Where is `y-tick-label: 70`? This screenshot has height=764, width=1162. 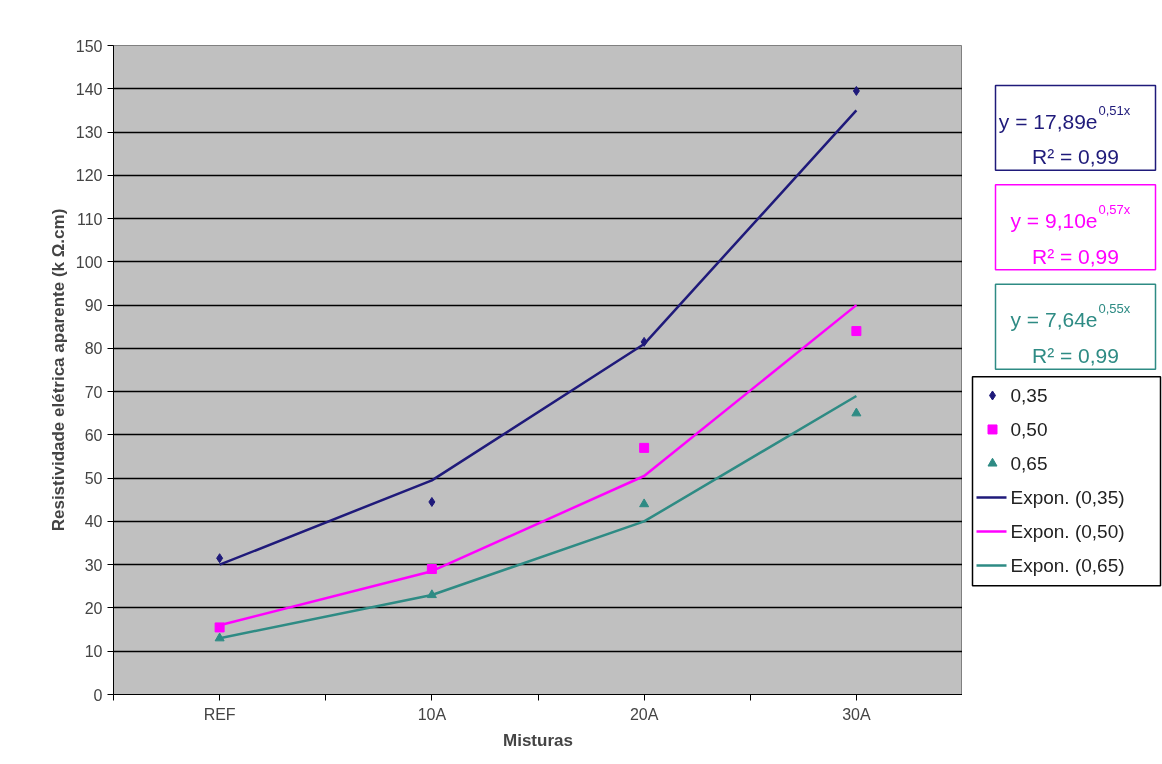 y-tick-label: 70 is located at coordinates (93, 392).